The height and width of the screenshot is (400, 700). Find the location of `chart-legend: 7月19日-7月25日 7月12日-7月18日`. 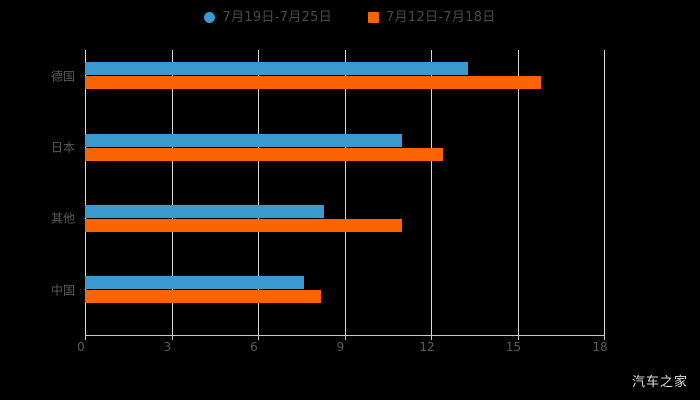

chart-legend: 7月19日-7月25日 7月12日-7月18日 is located at coordinates (350, 17).